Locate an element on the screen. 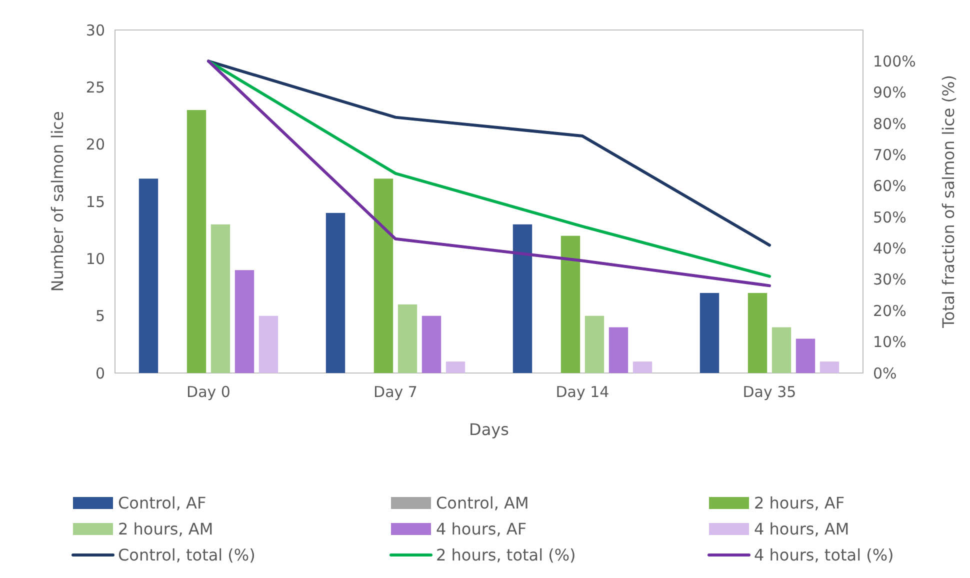 This screenshot has width=970, height=578. legend-label: Control, AF is located at coordinates (162, 503).